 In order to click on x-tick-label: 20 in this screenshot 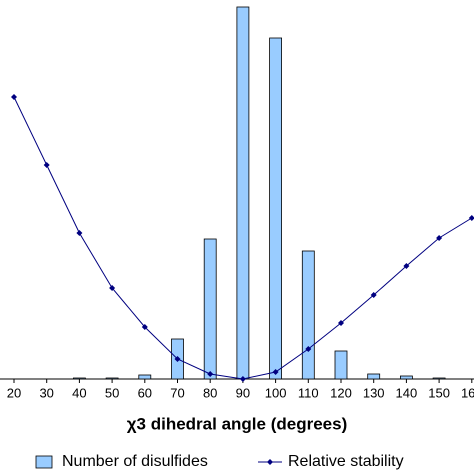, I will do `click(14, 392)`.